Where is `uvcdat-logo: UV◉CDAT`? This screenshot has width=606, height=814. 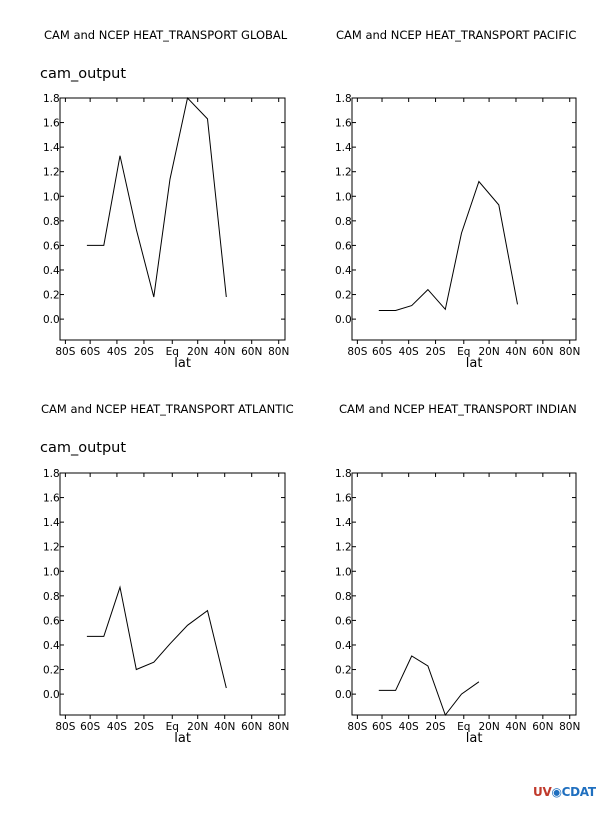 uvcdat-logo: UV◉CDAT is located at coordinates (564, 792).